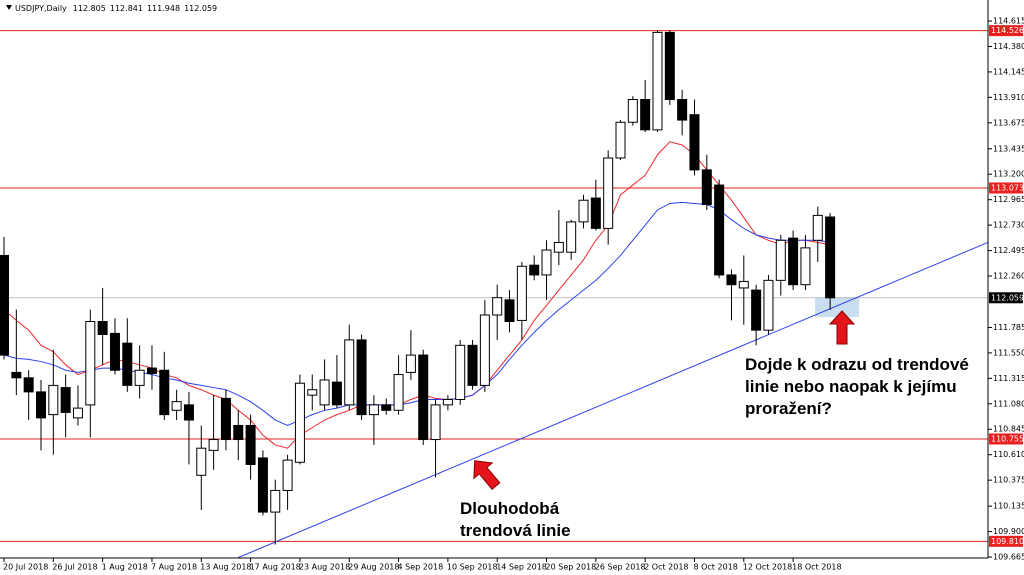 The width and height of the screenshot is (1024, 575). What do you see at coordinates (1008, 276) in the screenshot?
I see `y-tick-label: 112.260` at bounding box center [1008, 276].